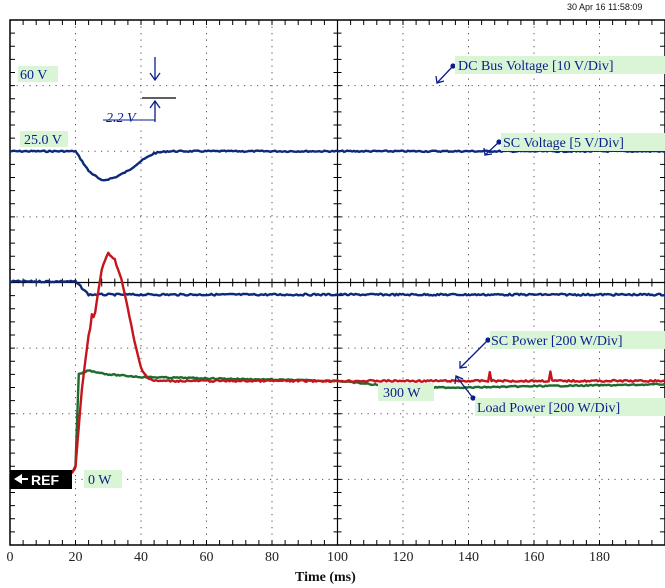 The image size is (665, 588). Describe the element at coordinates (337, 165) in the screenshot. I see `dc-bus-voltage-trace` at that location.